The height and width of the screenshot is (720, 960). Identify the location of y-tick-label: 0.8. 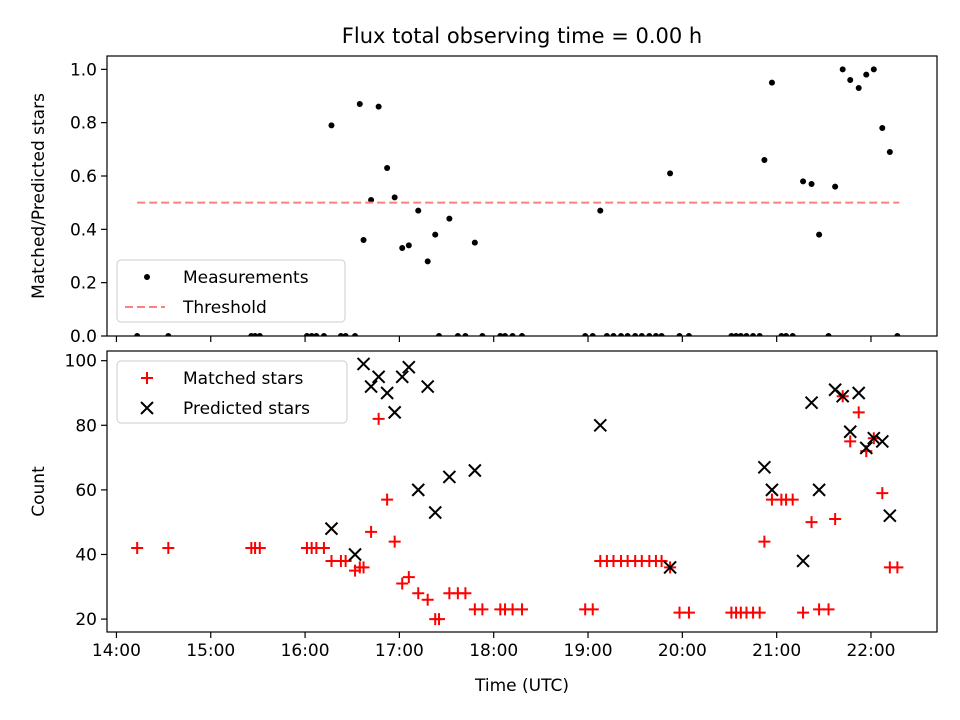
(83, 124).